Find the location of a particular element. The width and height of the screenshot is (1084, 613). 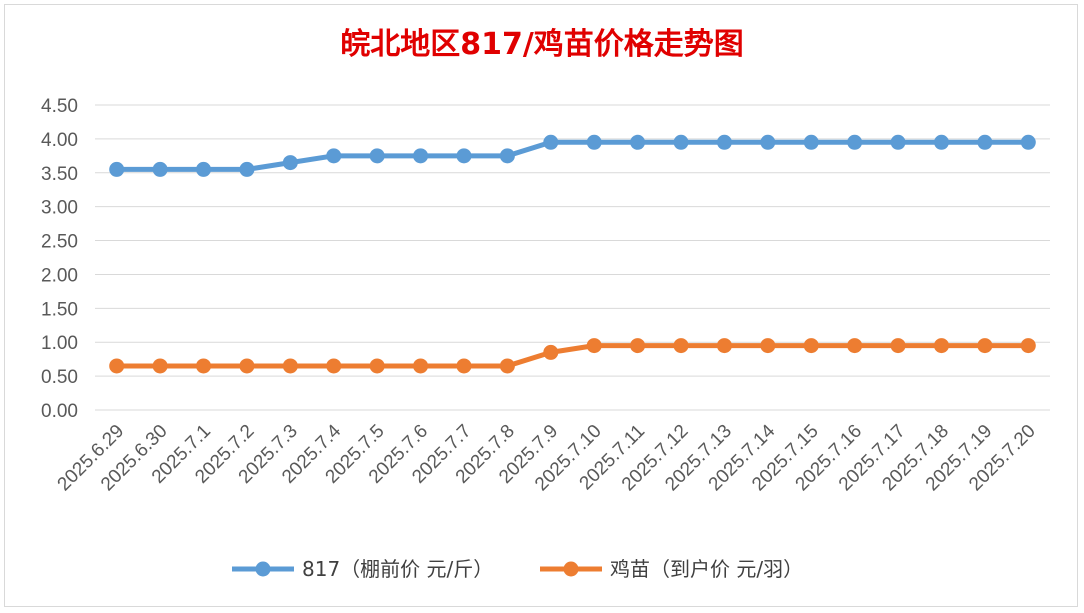

y-tick-label: 4.50 is located at coordinates (59, 106).